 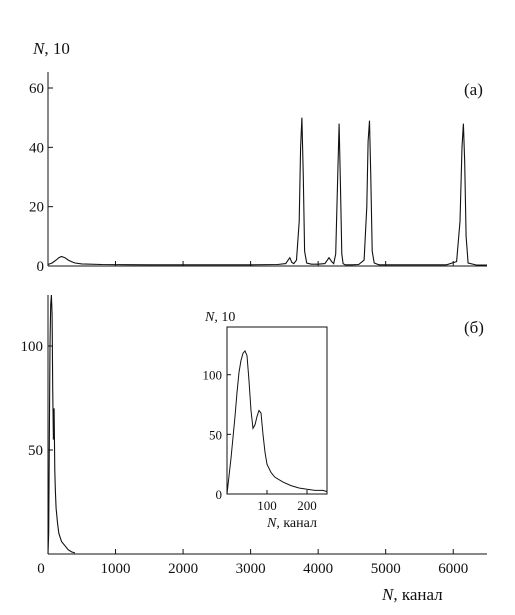 What do you see at coordinates (388, 594) in the screenshot?
I see `panel-b-xlabel-var: N` at bounding box center [388, 594].